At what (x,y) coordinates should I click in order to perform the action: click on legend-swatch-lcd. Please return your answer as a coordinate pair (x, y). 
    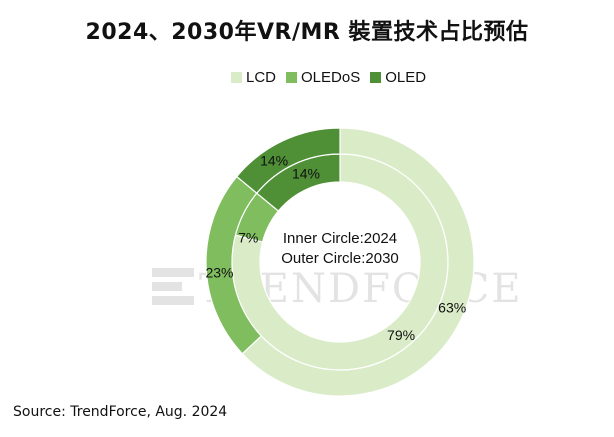
    Looking at the image, I should click on (236, 77).